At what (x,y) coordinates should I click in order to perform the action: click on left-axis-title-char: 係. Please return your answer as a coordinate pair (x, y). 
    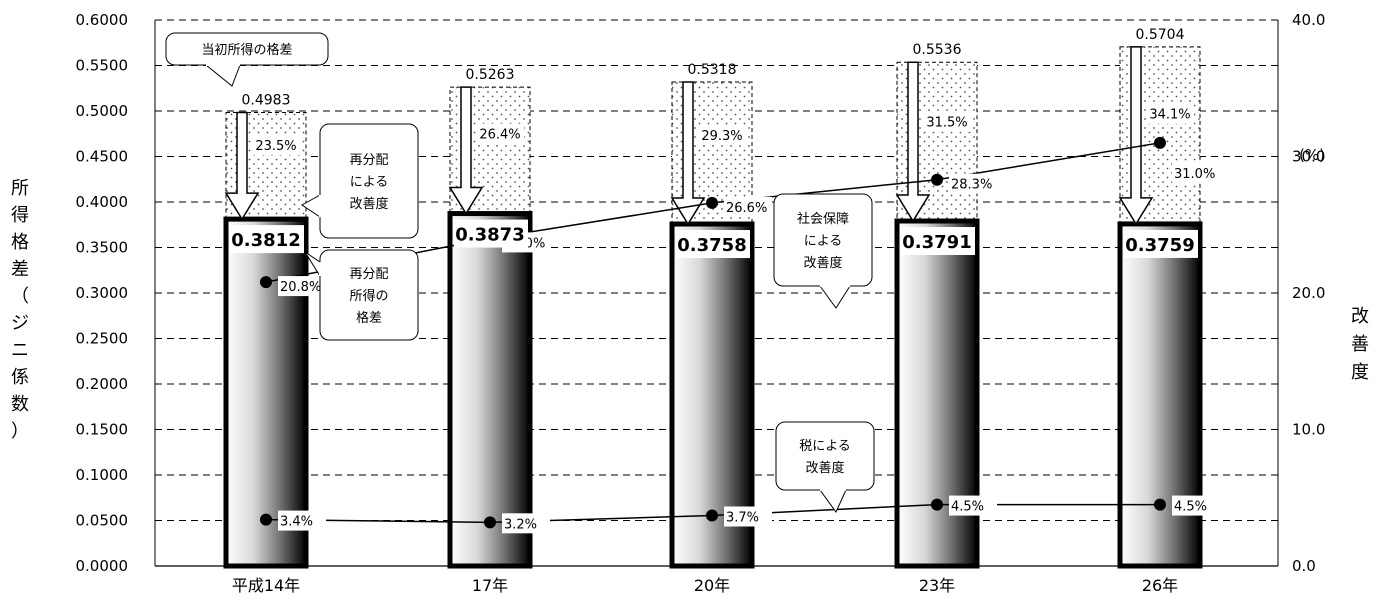
    Looking at the image, I should click on (20, 377).